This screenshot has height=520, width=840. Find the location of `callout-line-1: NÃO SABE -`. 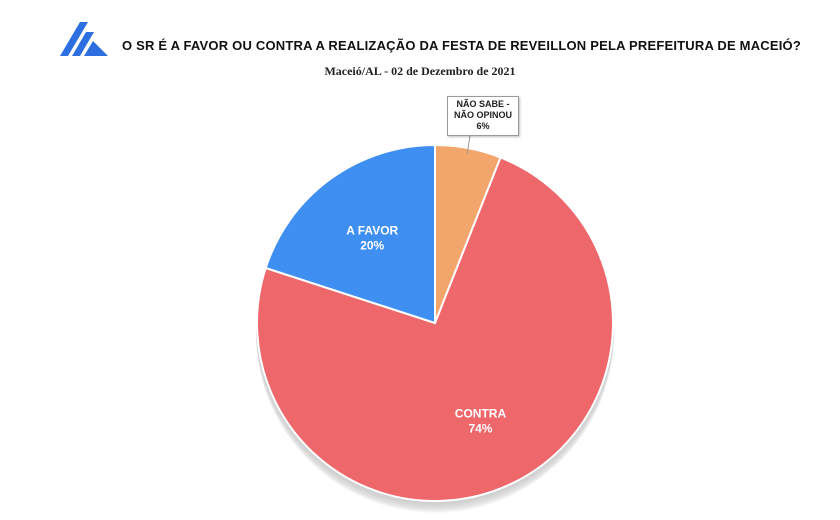

callout-line-1: NÃO SABE - is located at coordinates (483, 104).